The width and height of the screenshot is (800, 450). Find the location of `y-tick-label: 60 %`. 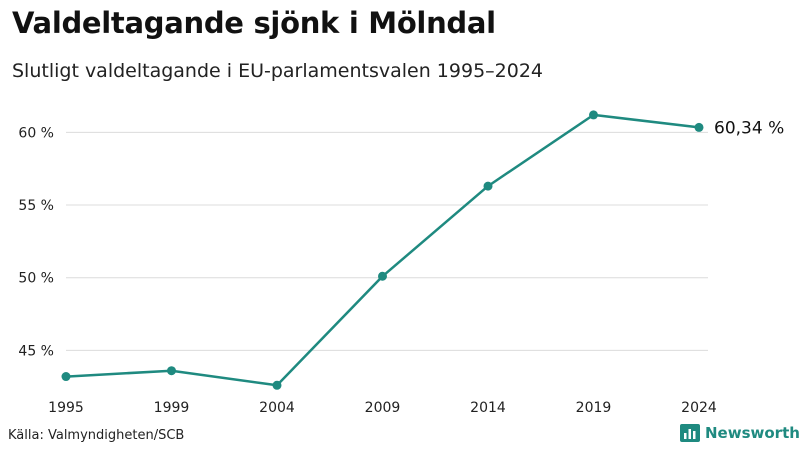

y-tick-label: 60 % is located at coordinates (36, 133).